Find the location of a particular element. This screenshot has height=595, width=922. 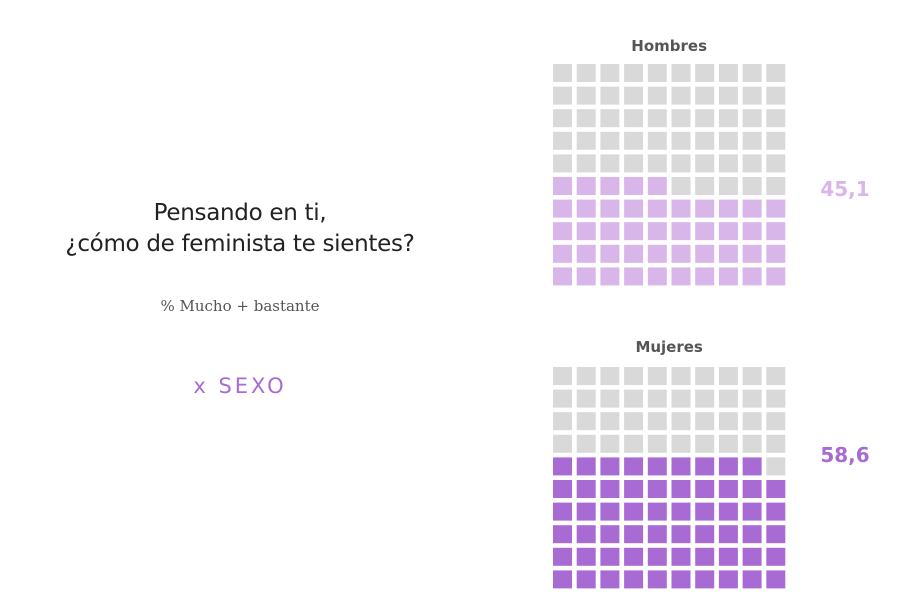

title-line-1: Pensando en ti, is located at coordinates (240, 213).